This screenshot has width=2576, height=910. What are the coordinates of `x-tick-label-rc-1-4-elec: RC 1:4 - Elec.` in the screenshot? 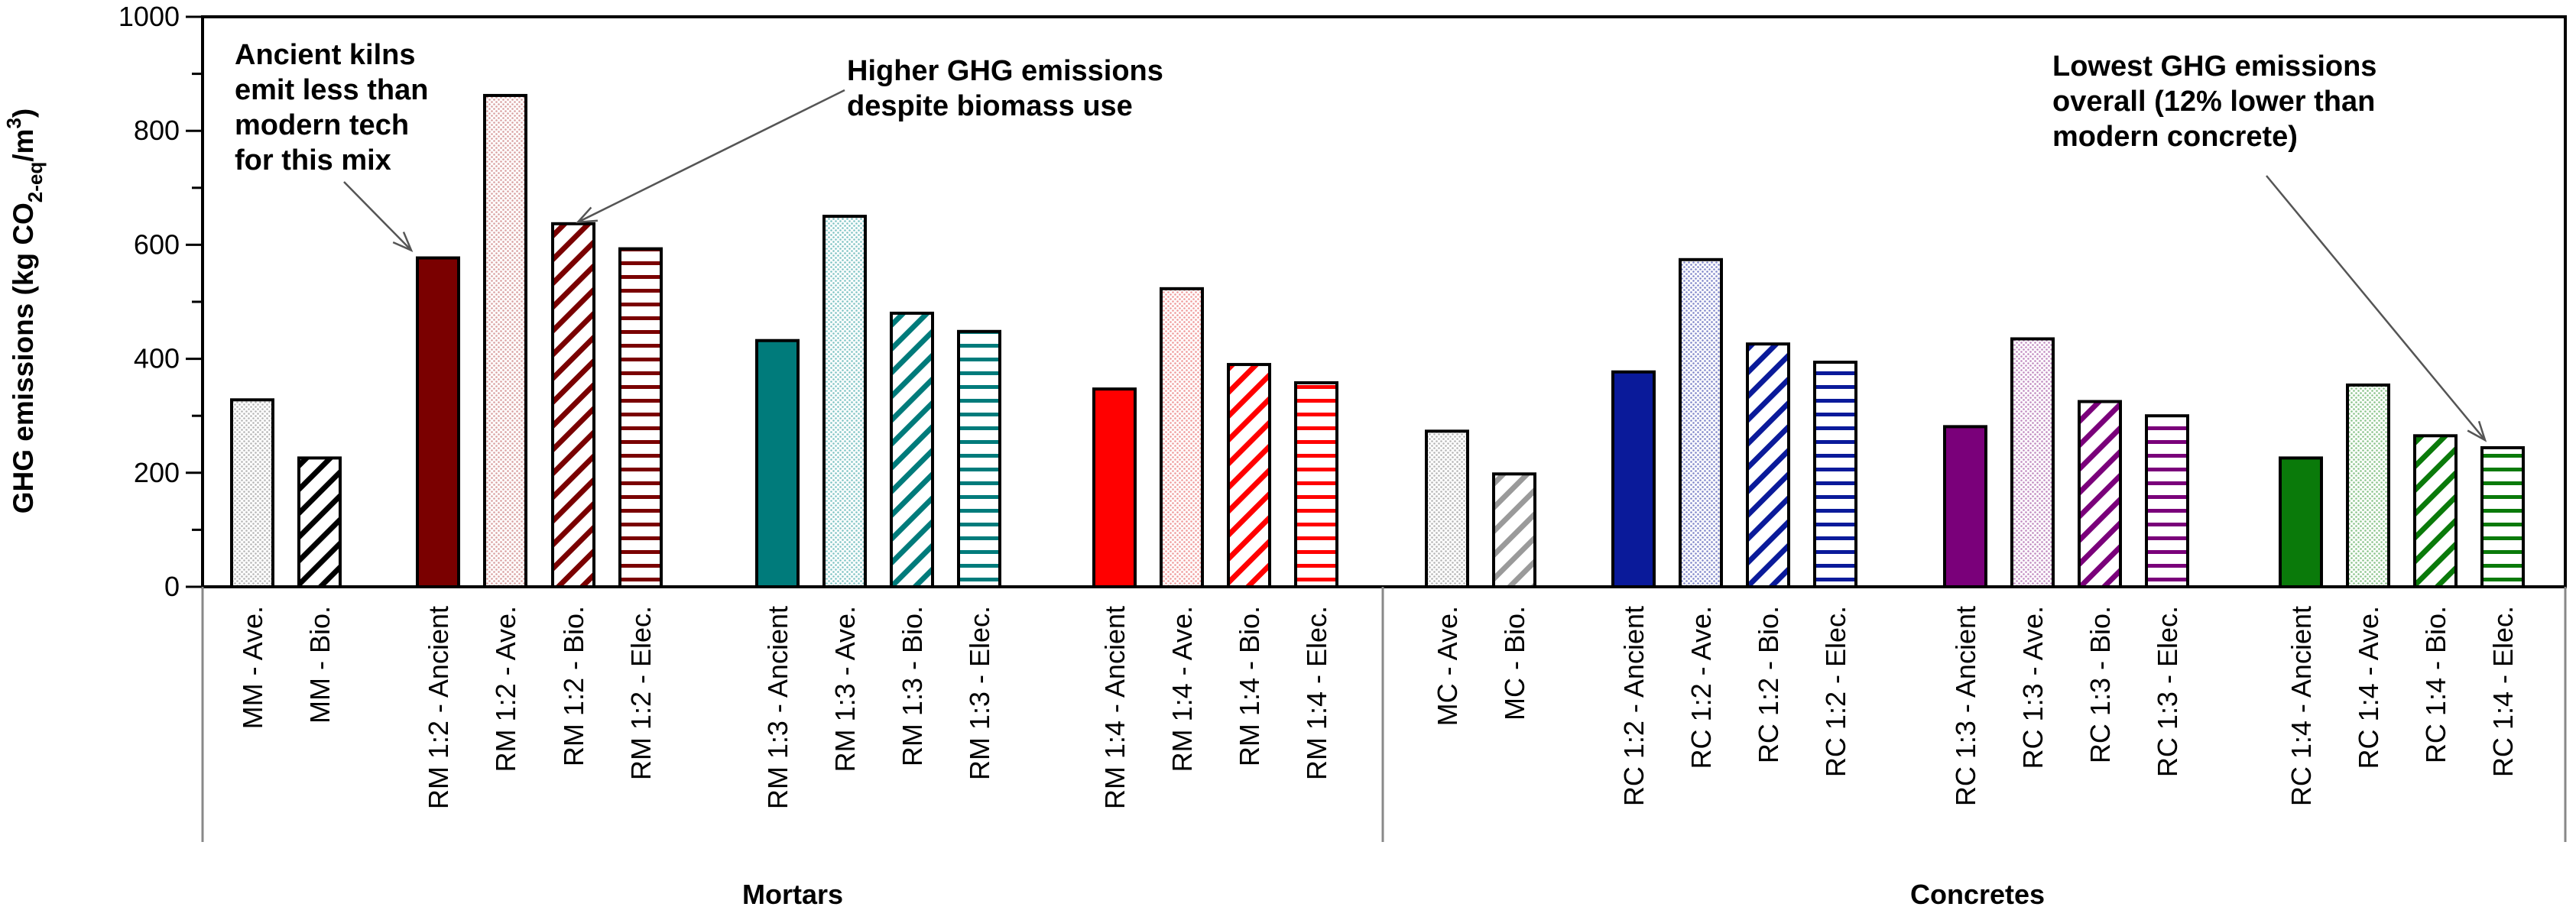 It's located at (2503, 691).